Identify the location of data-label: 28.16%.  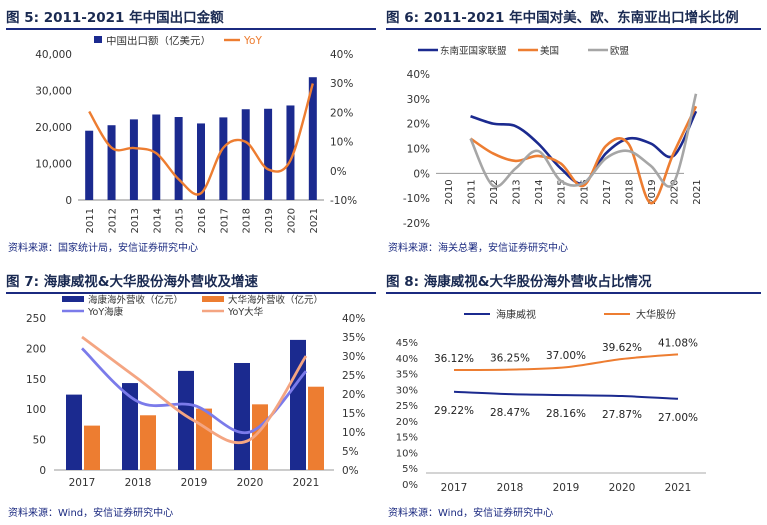
(566, 414).